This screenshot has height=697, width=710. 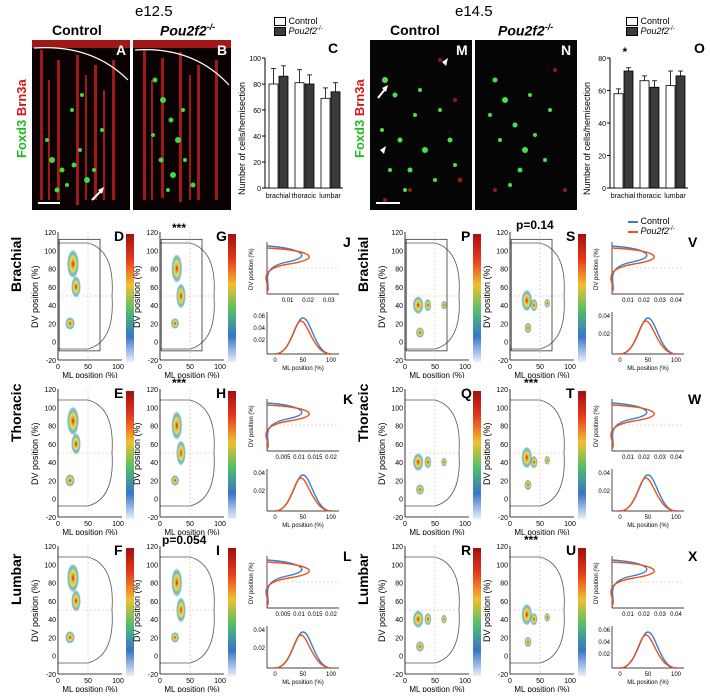 What do you see at coordinates (16, 579) in the screenshot?
I see `row-label-lumbar-e125: Lumbar` at bounding box center [16, 579].